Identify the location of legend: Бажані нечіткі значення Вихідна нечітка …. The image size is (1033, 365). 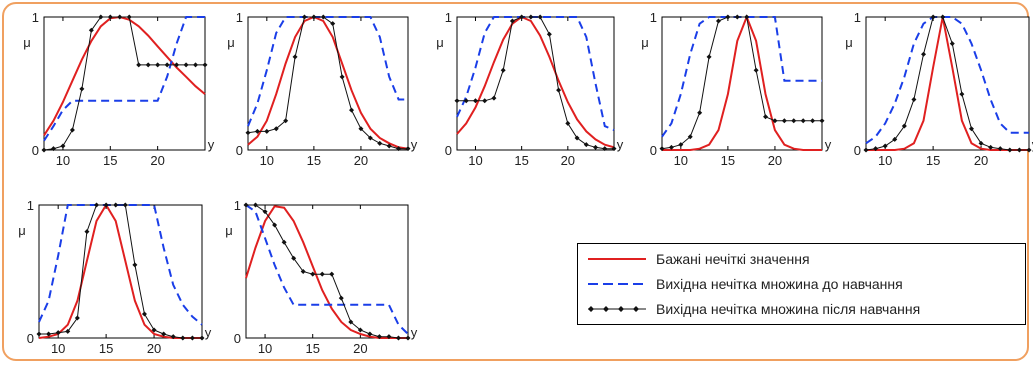
(801, 284).